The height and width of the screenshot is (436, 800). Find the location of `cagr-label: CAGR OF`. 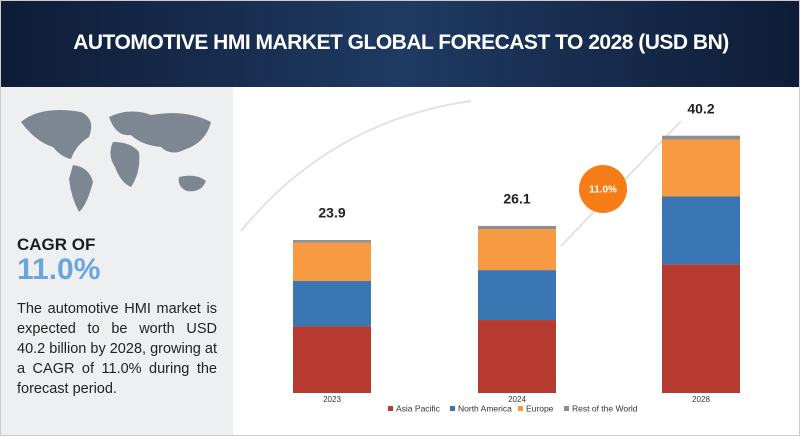

cagr-label: CAGR OF is located at coordinates (56, 244).